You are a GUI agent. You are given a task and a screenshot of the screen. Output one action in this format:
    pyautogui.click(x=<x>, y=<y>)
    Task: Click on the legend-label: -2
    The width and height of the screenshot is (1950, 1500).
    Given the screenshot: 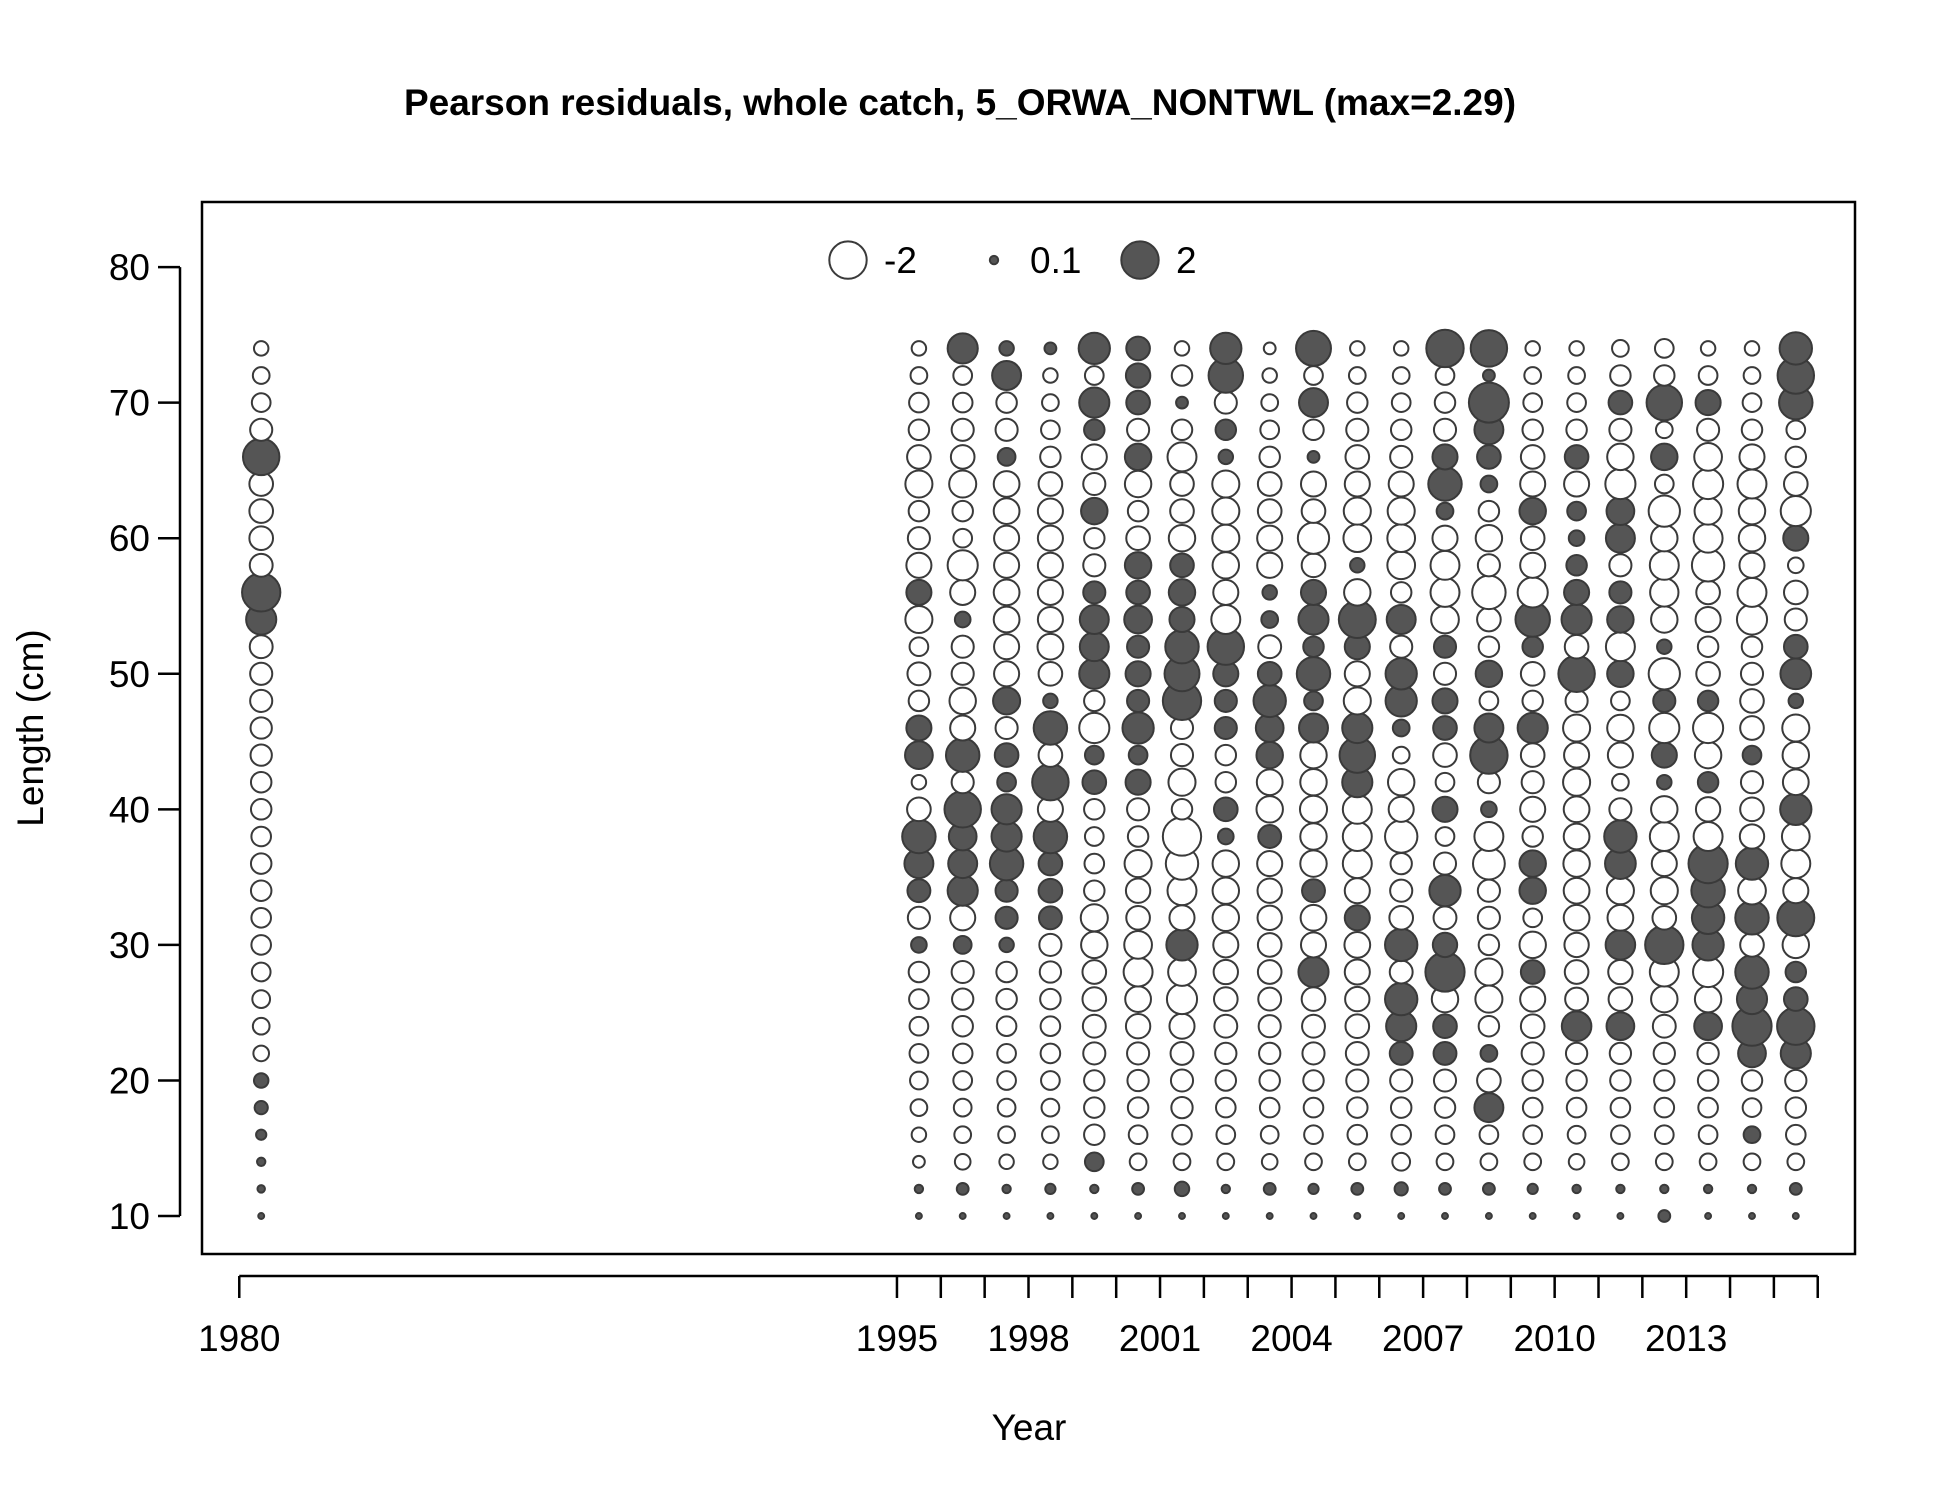 What is the action you would take?
    pyautogui.click(x=900, y=260)
    